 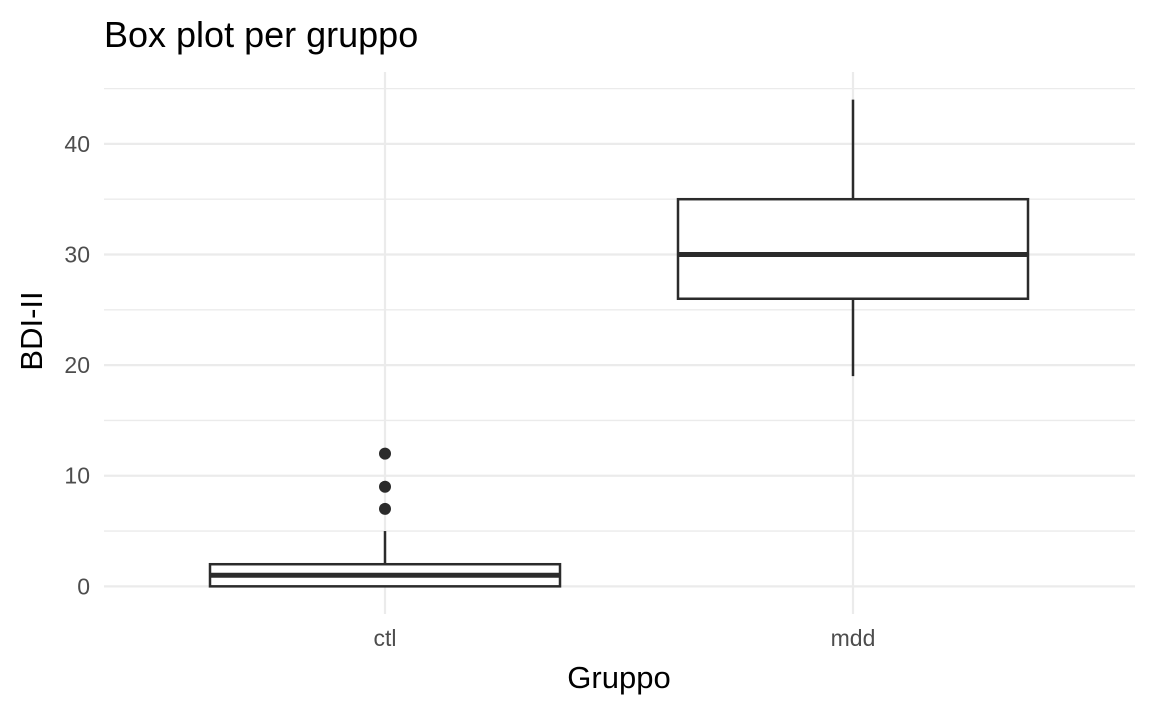 What do you see at coordinates (261, 34) in the screenshot?
I see `chart-title: Box plot per gruppo` at bounding box center [261, 34].